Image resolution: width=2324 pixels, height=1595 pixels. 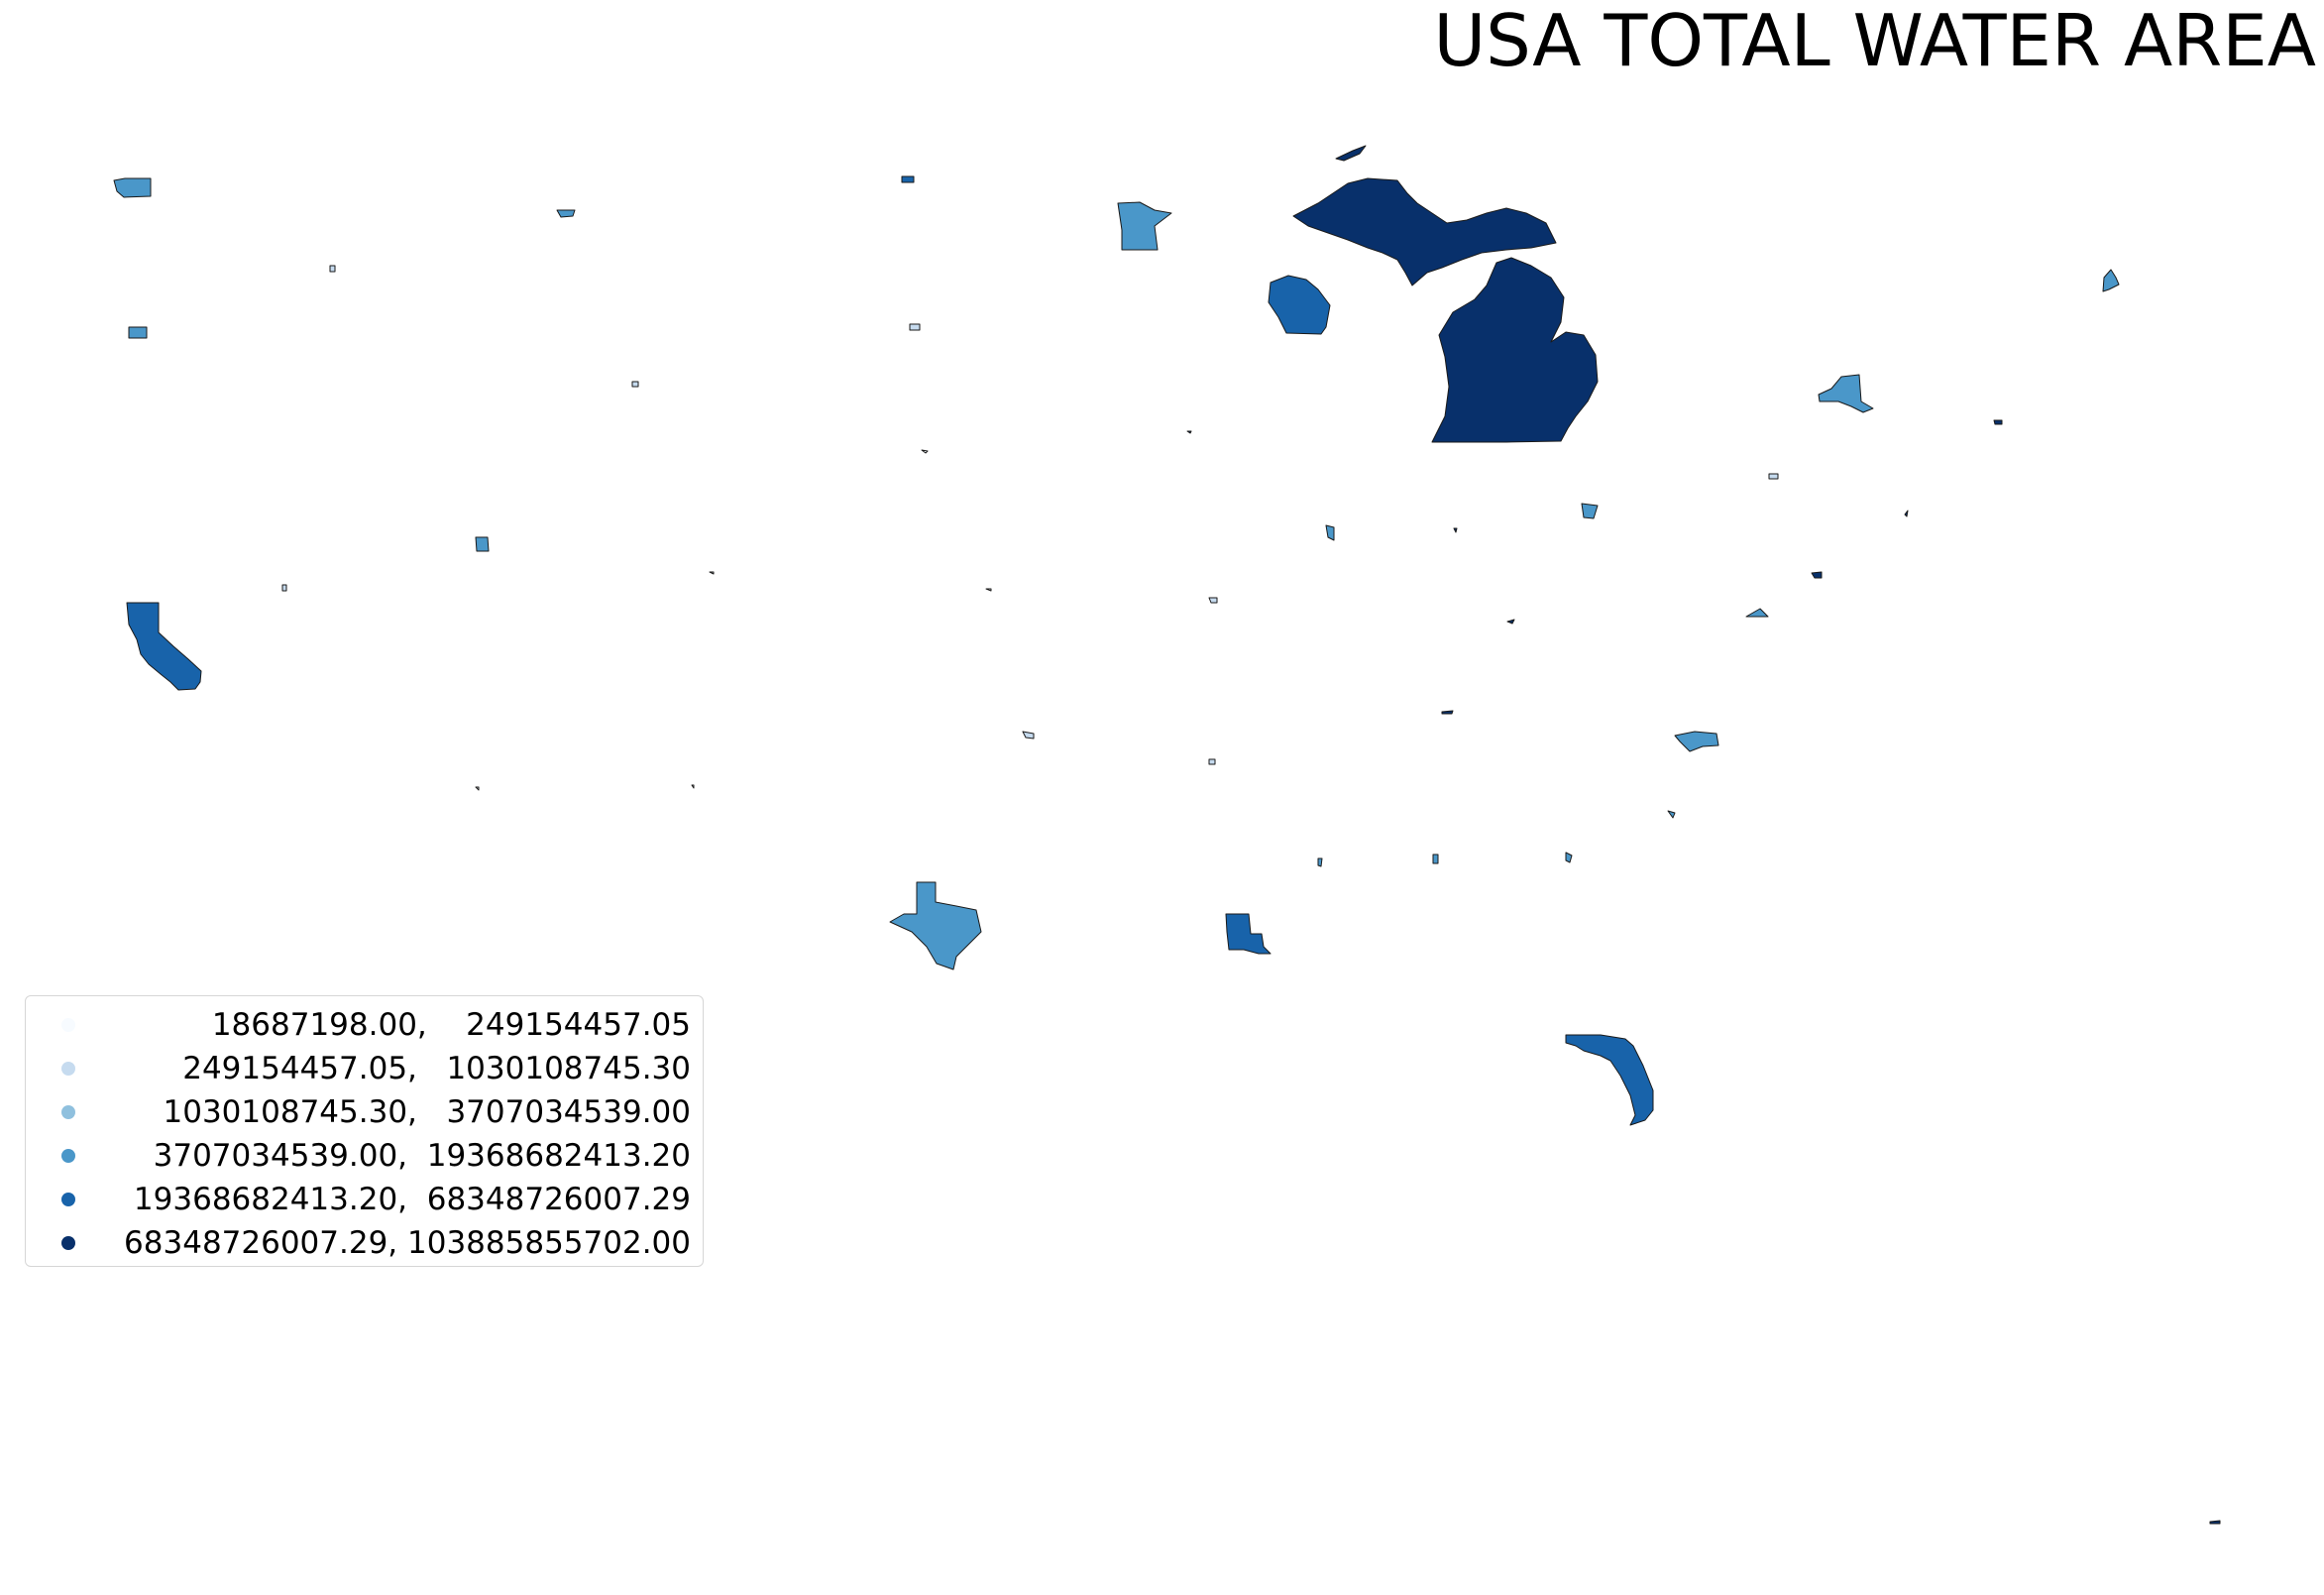 I want to click on legend-label: 3707034539.00, 19368682413.20, so click(x=422, y=1156).